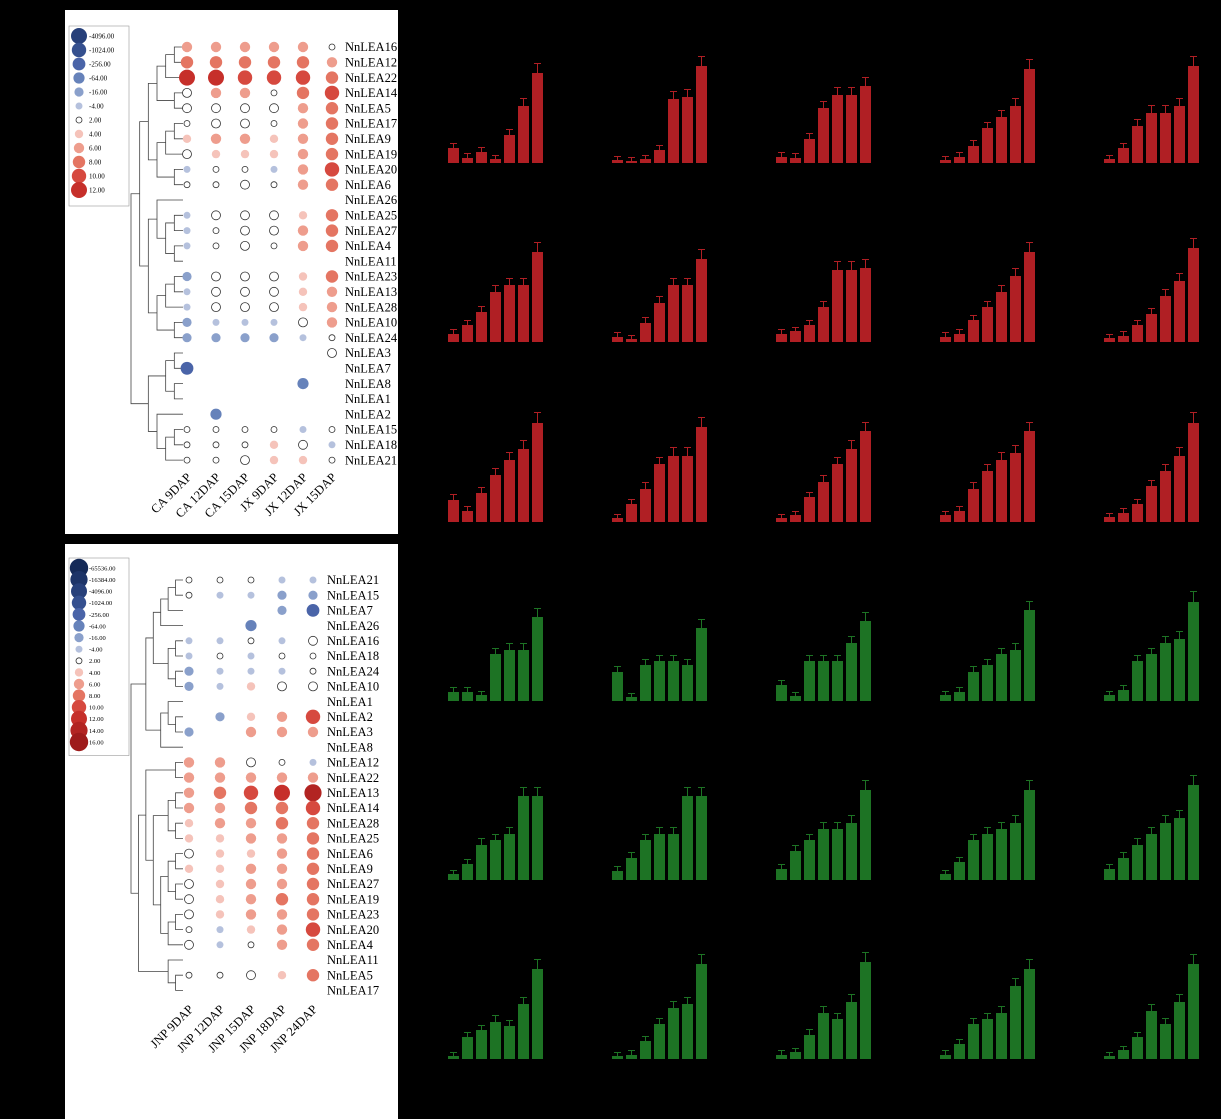 The width and height of the screenshot is (1221, 1119). What do you see at coordinates (659, 1006) in the screenshot?
I see `green-bar-chart` at bounding box center [659, 1006].